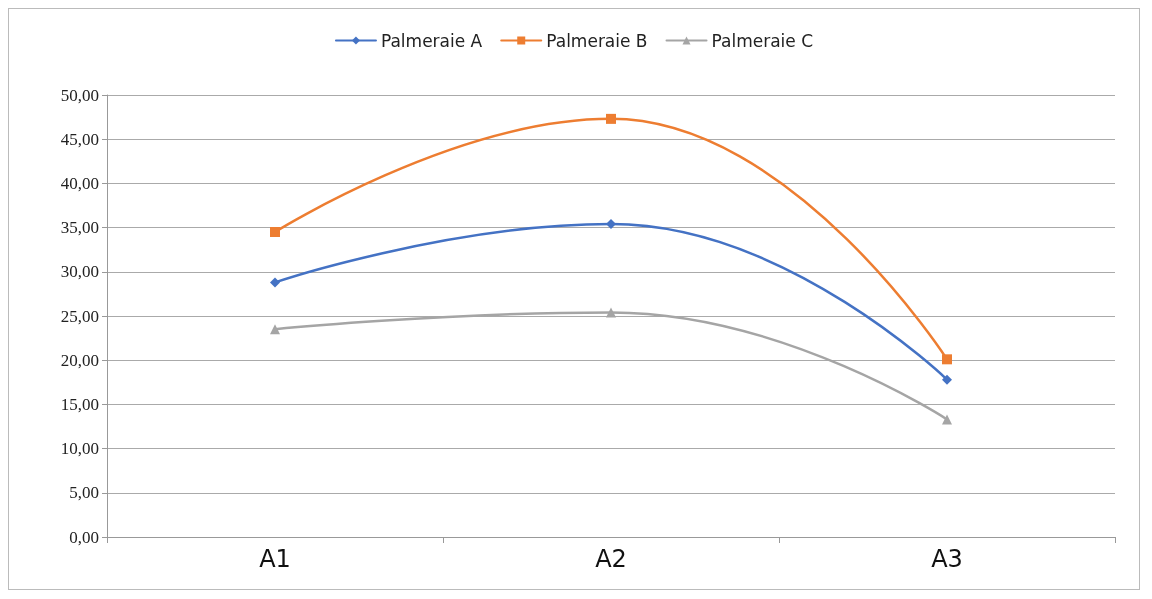 The image size is (1152, 599). Describe the element at coordinates (79, 404) in the screenshot. I see `y-tick-label: 15,00` at that location.